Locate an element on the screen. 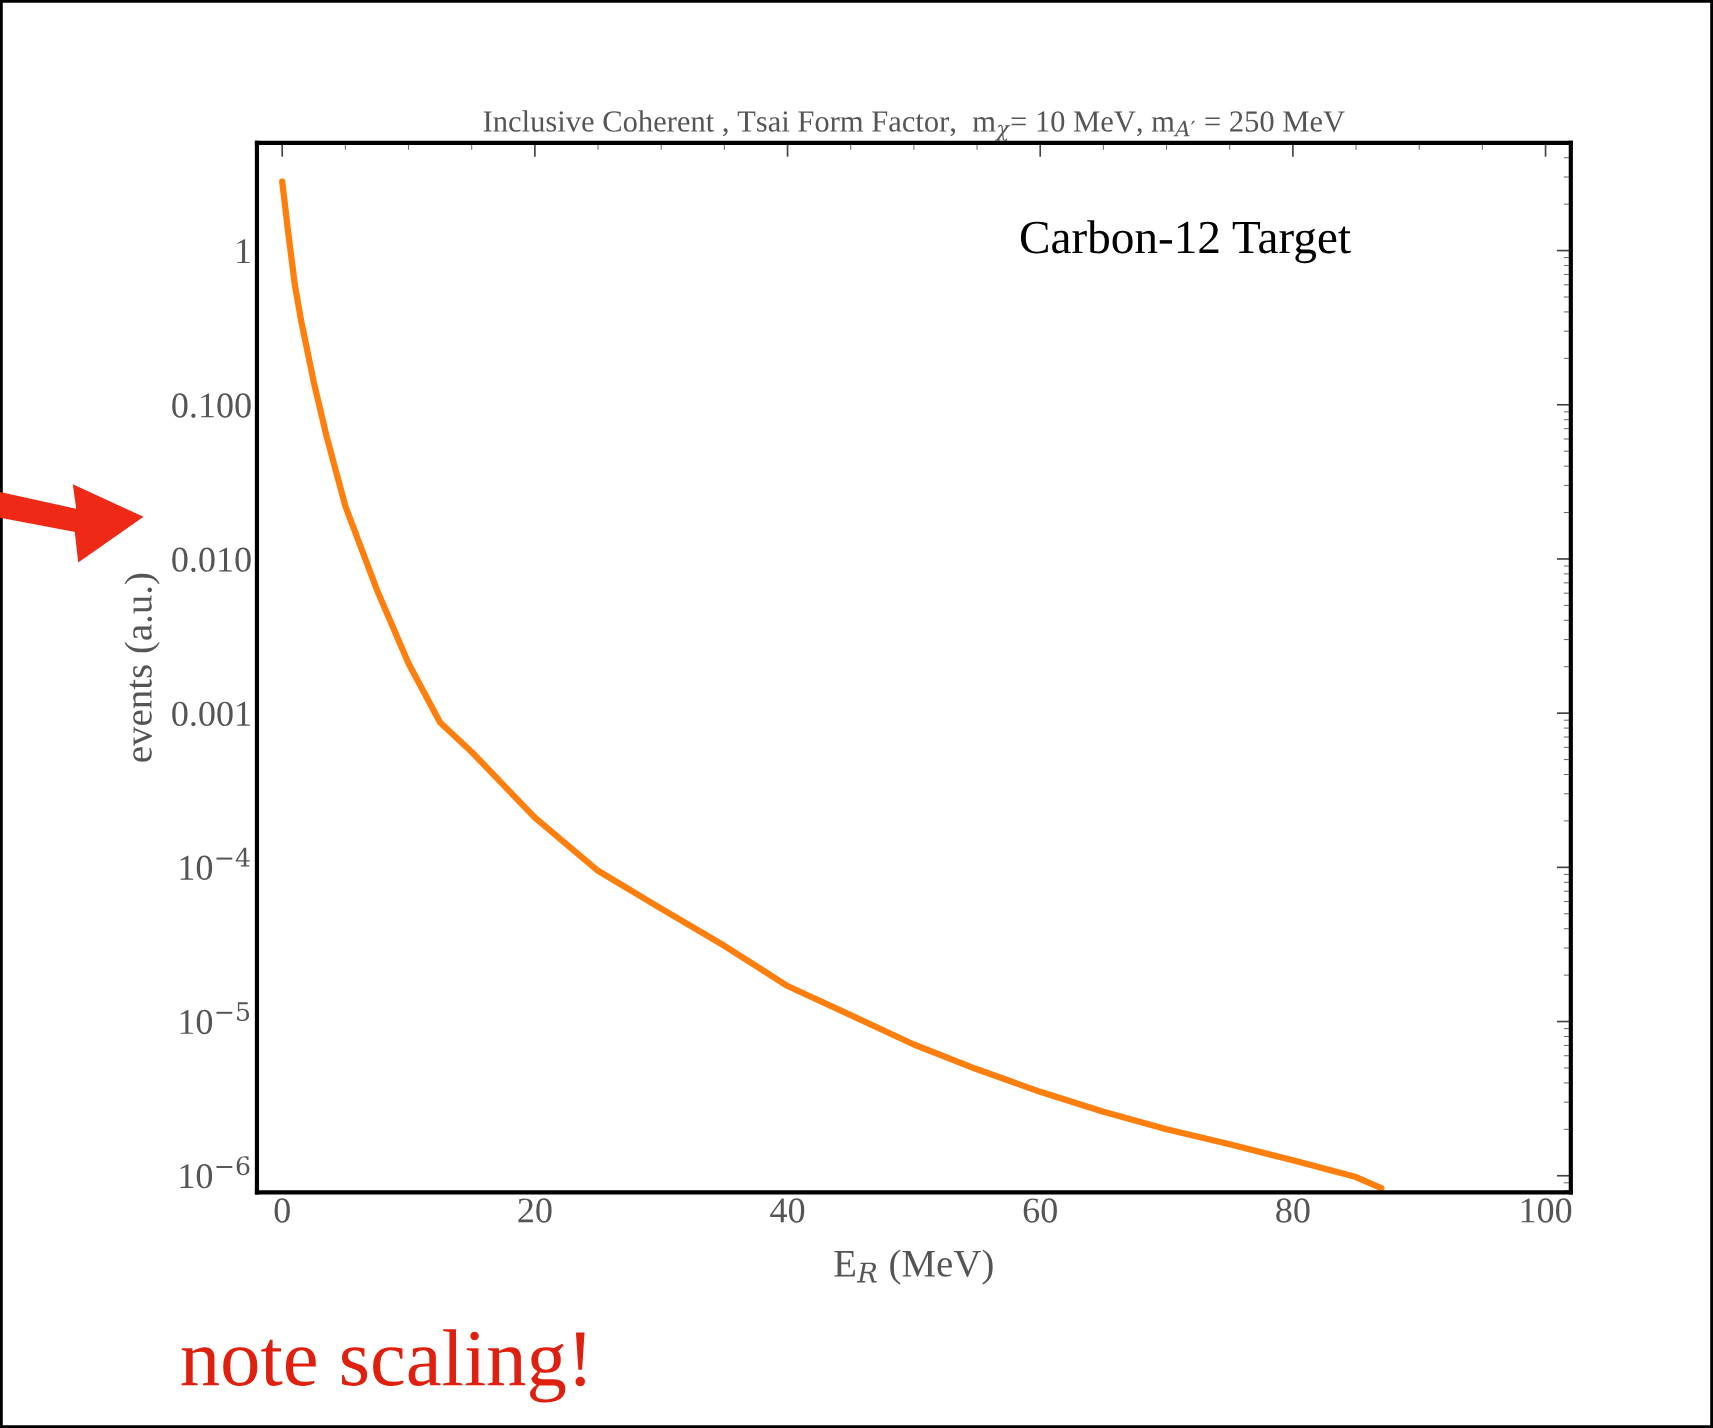 This screenshot has height=1428, width=1713. x-tick-label: 100 is located at coordinates (1546, 1210).